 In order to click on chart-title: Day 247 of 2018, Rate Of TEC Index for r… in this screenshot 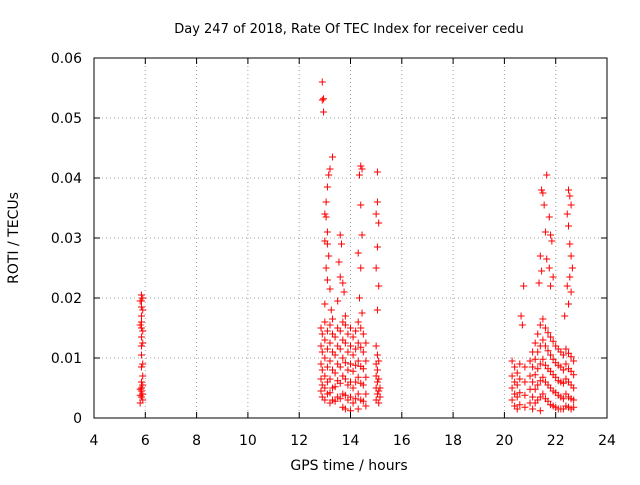, I will do `click(349, 29)`.